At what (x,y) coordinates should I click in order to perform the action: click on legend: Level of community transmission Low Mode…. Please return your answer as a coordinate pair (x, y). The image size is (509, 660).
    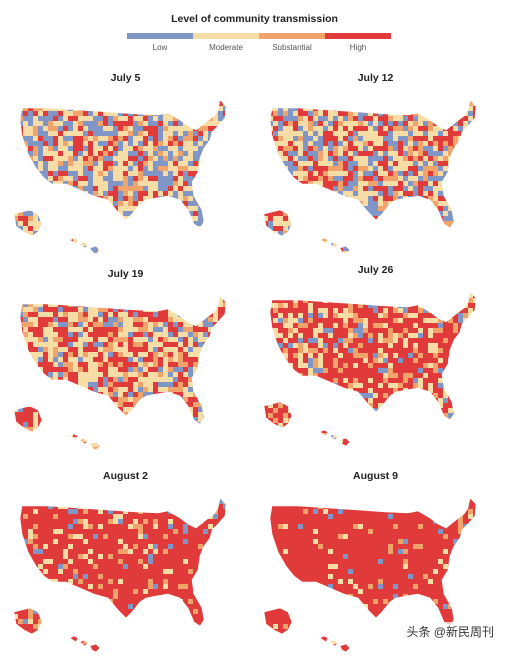
    Looking at the image, I should click on (254, 30).